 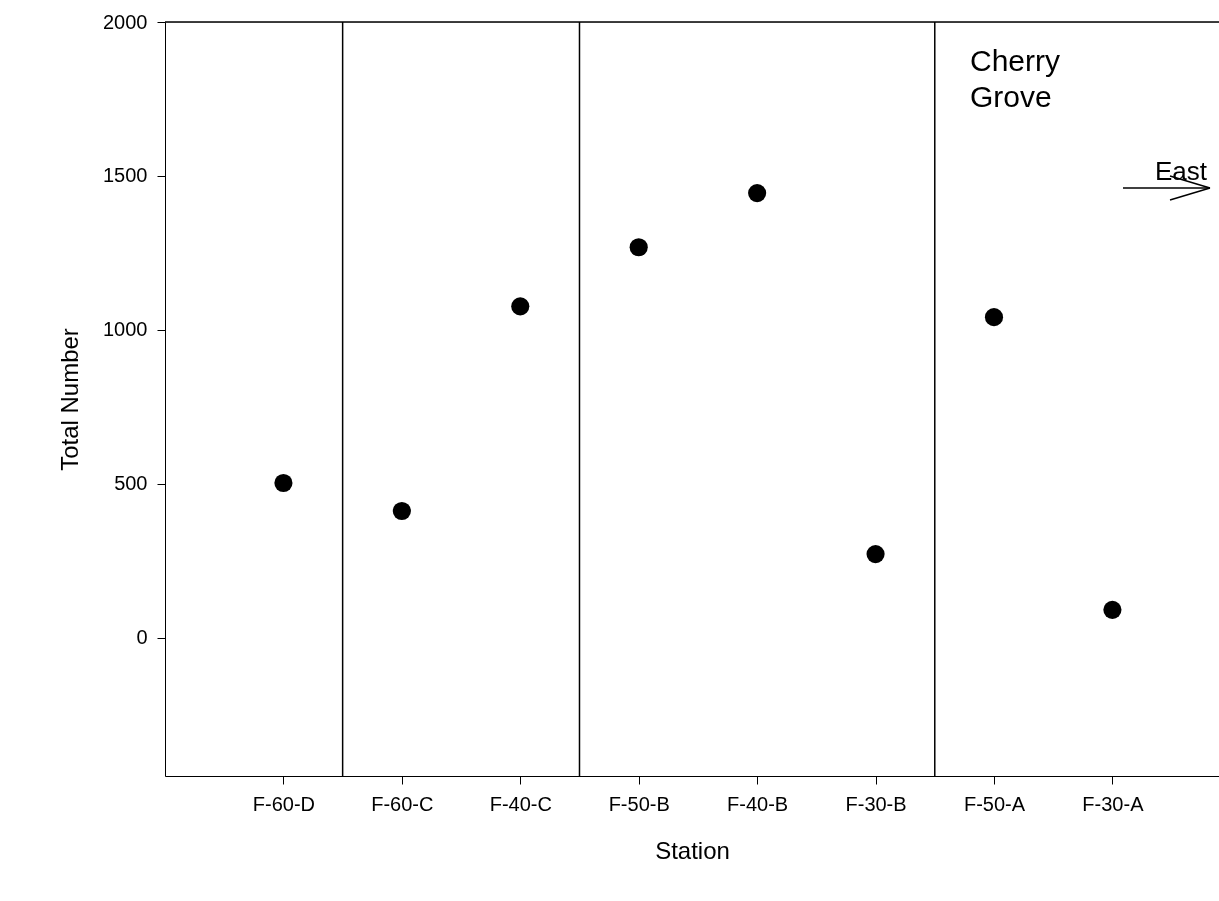 I want to click on y-tick-label: 0, so click(x=142, y=637).